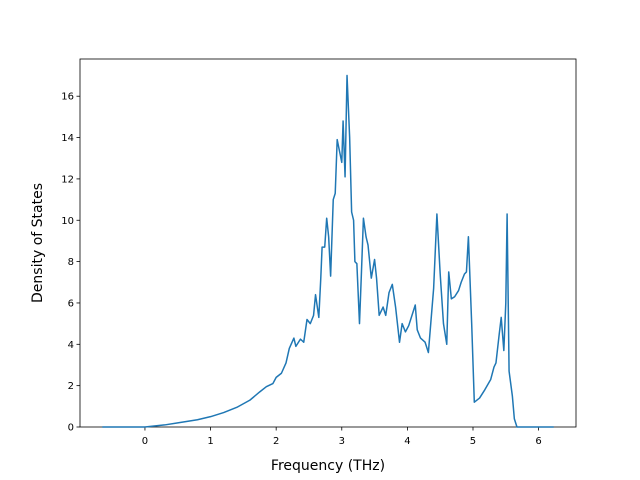 The image size is (640, 480). Describe the element at coordinates (328, 466) in the screenshot. I see `x-axis-label: Frequency (THz)` at that location.